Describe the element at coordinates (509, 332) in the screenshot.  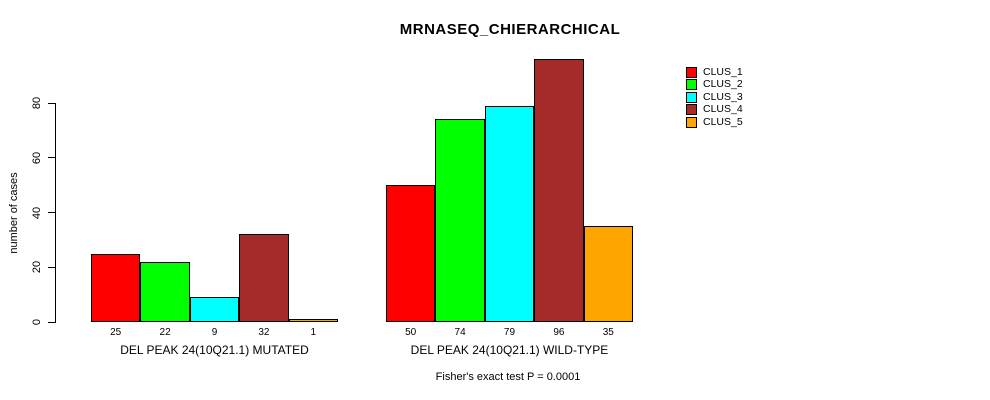
I see `bar-value-label: 79` at that location.